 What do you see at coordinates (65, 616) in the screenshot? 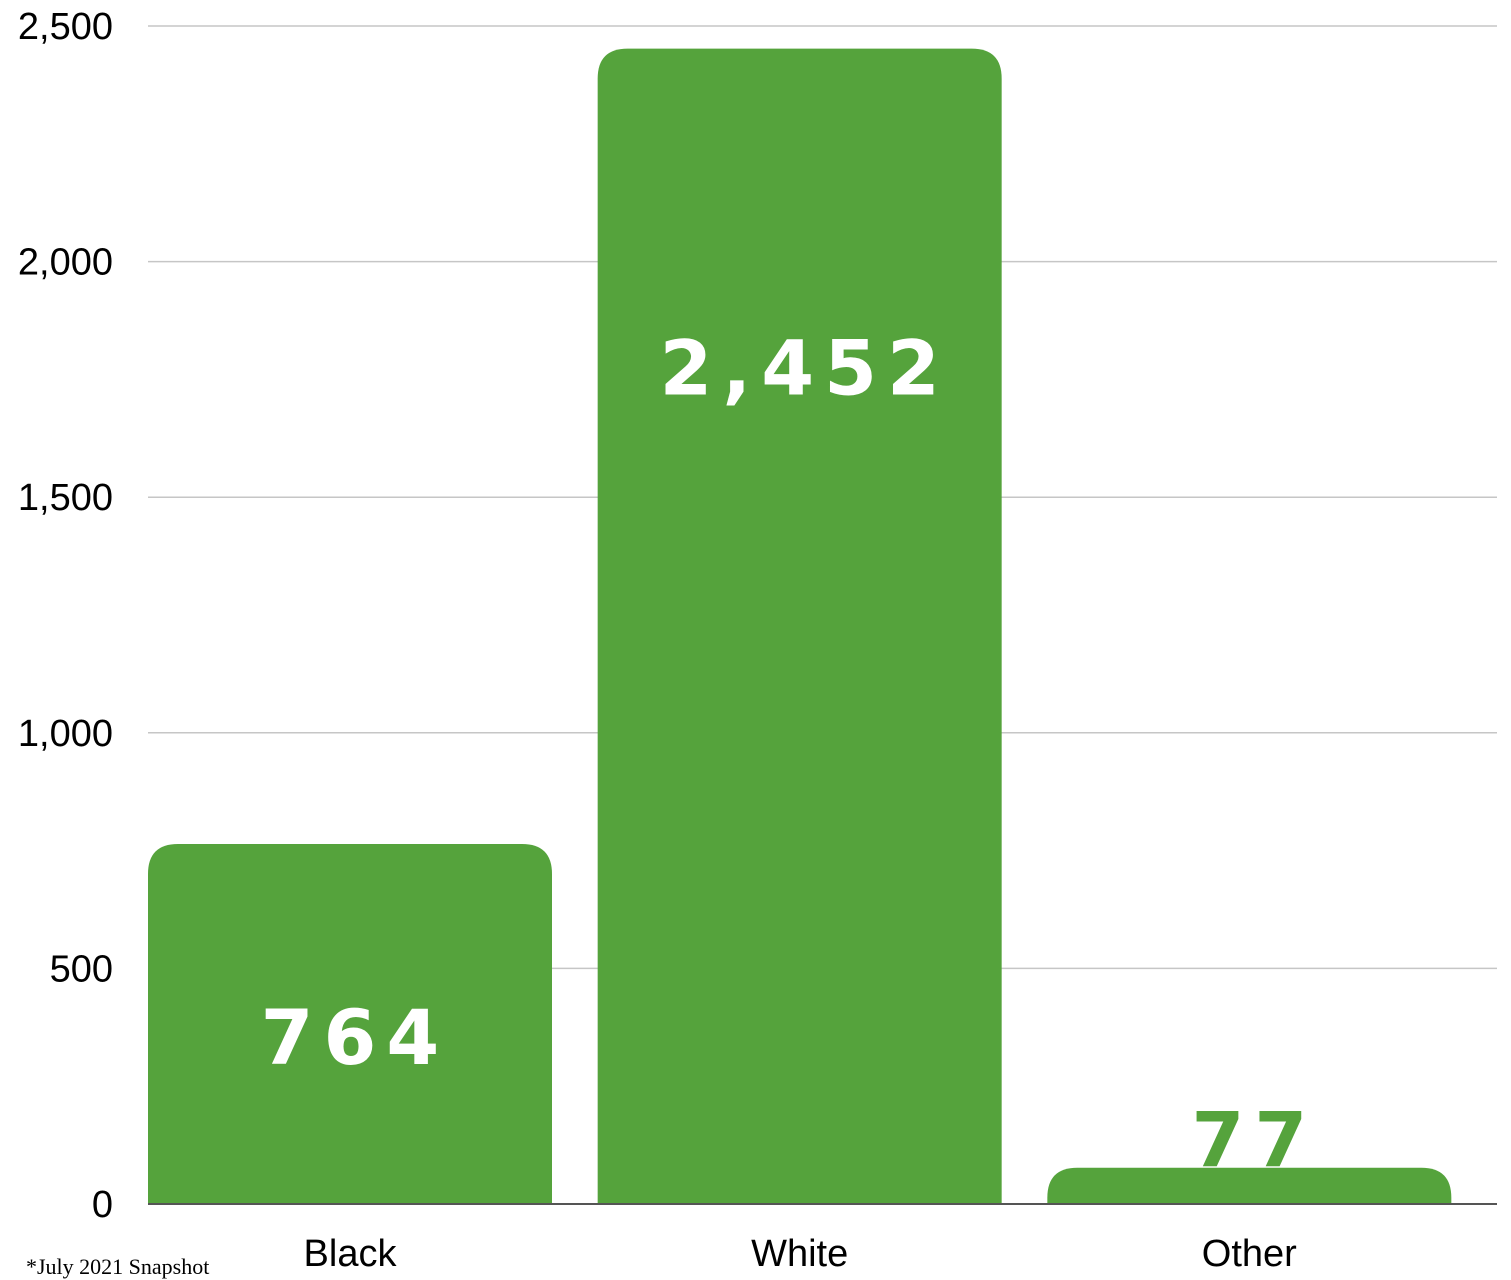
I see `y-axis-tick-labels: 0 500 1,000 1,500 2,000 2,500` at bounding box center [65, 616].